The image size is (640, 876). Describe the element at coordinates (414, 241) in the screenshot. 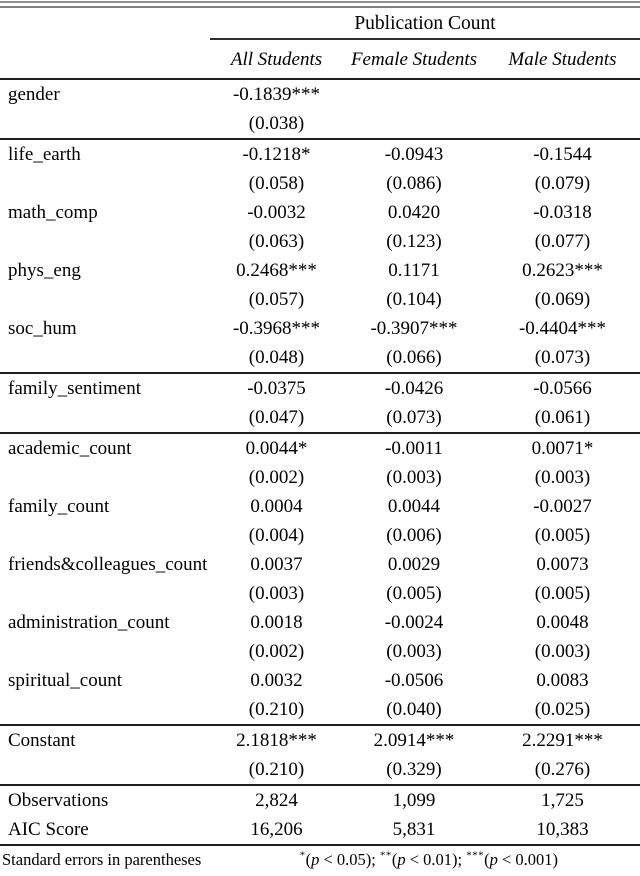

I see `stderr-cell: (0.123)` at that location.